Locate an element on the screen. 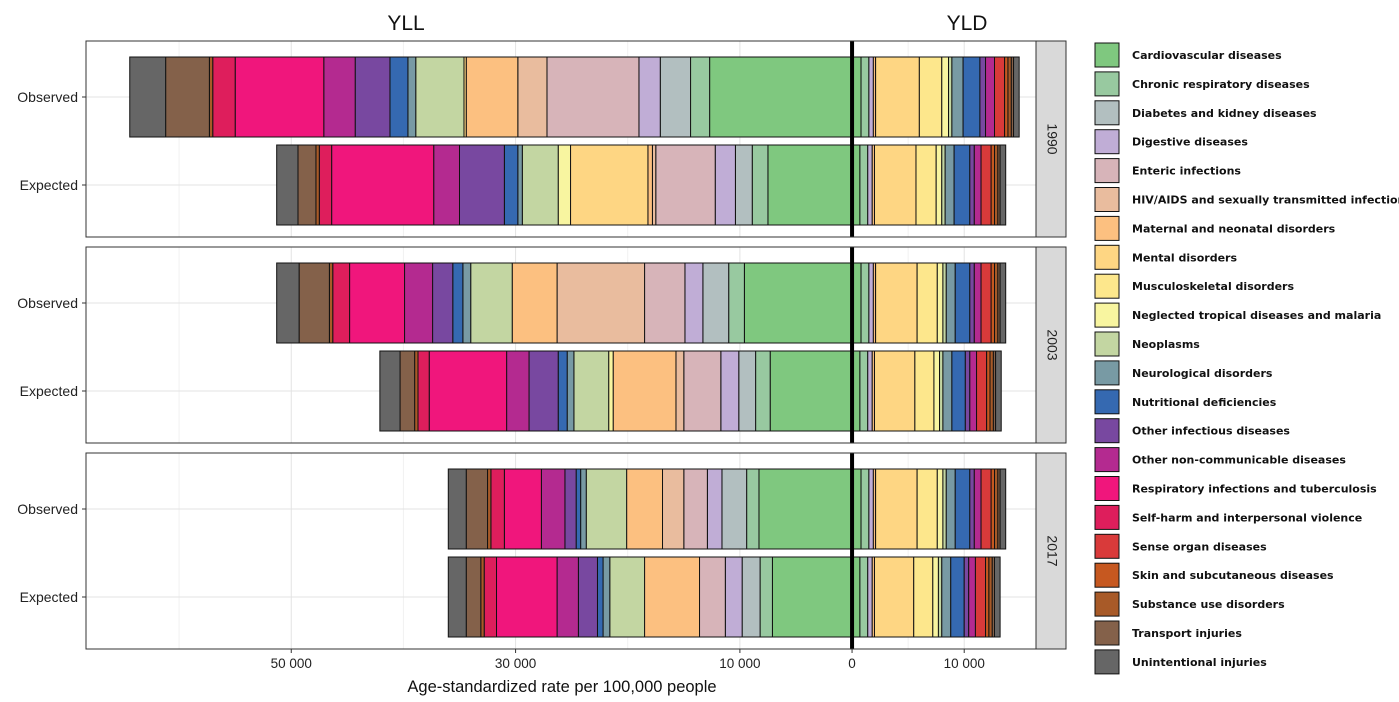 This screenshot has height=702, width=1399. legend-label-1: Chronic respiratory diseases is located at coordinates (1221, 84).